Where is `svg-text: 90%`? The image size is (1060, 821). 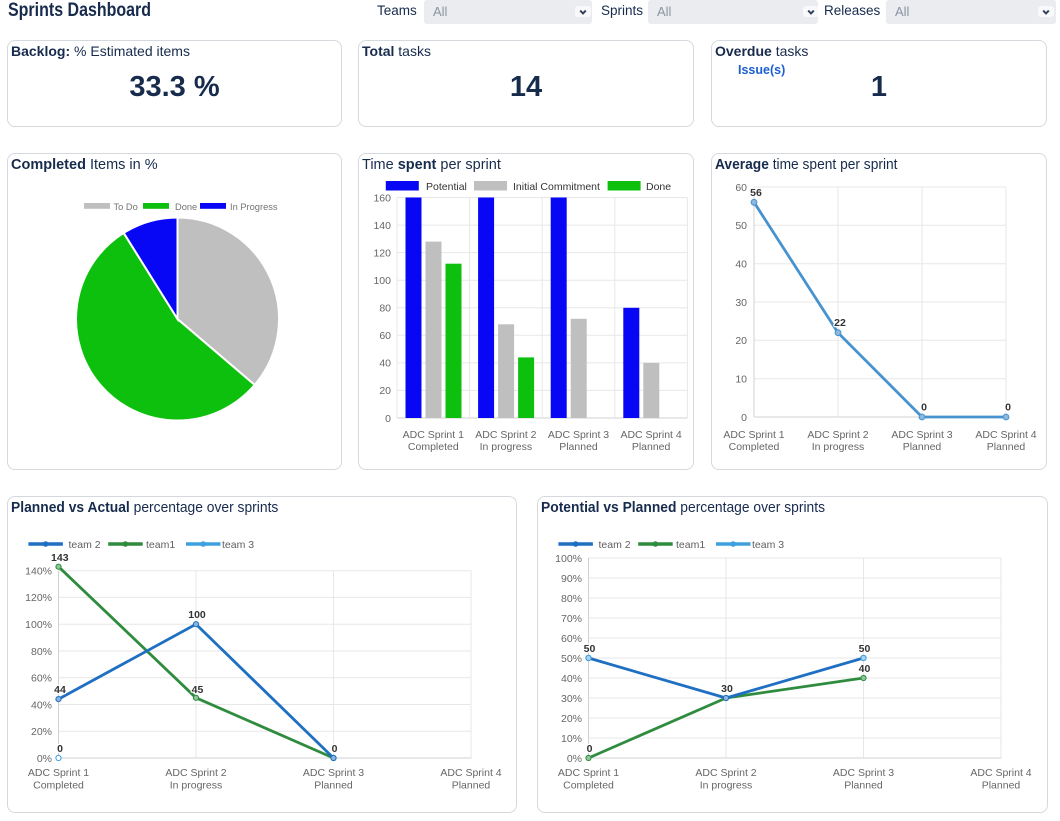 svg-text: 90% is located at coordinates (571, 579).